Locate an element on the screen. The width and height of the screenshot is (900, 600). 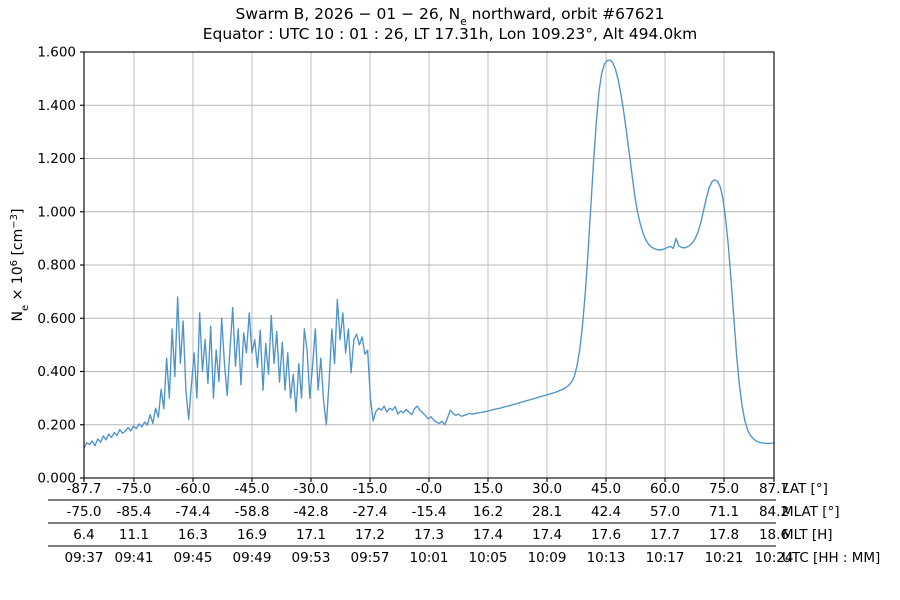
axis-row-value: 09:57 is located at coordinates (370, 558).